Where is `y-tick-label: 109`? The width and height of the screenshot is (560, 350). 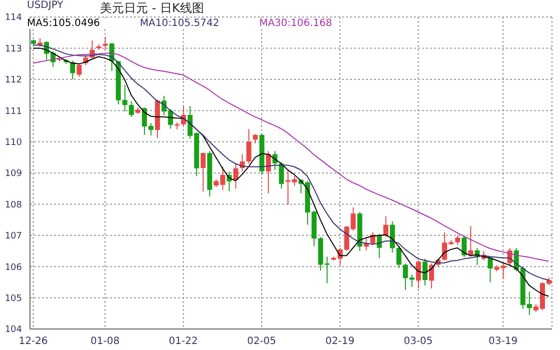
y-tick-label: 109 is located at coordinates (13, 174).